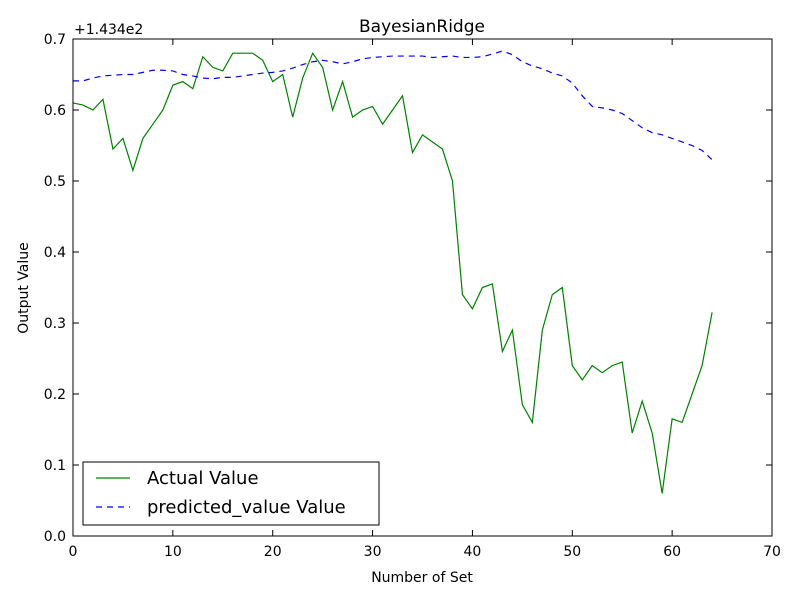 The image size is (800, 600). I want to click on y-tick-label: 0.4, so click(55, 253).